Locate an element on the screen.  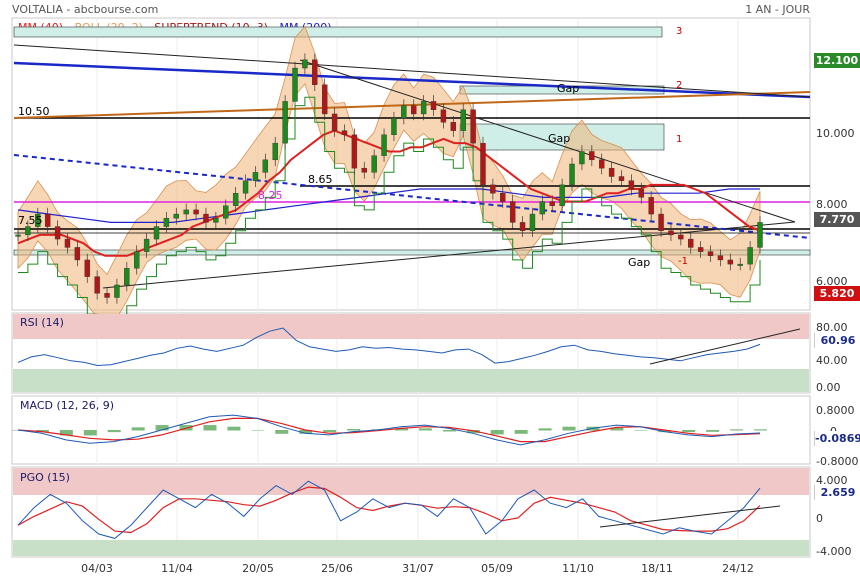
macd-tick-top: 0.8000 is located at coordinates (835, 410).